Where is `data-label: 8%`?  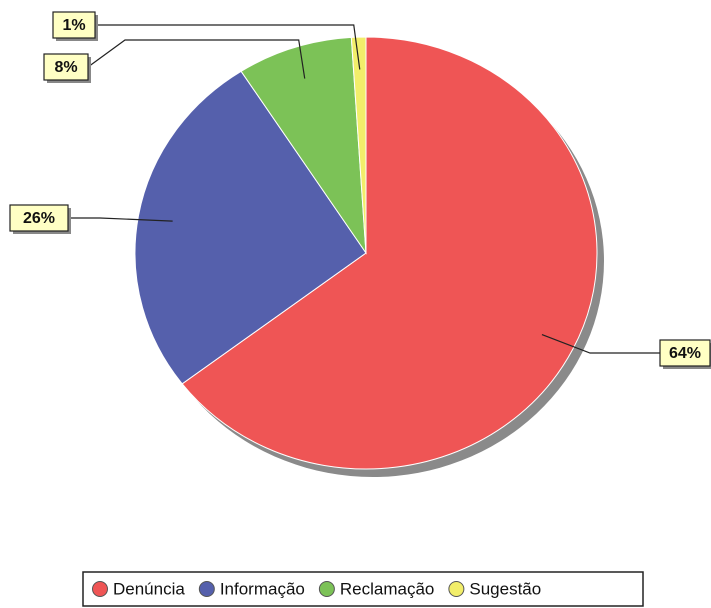 data-label: 8% is located at coordinates (65, 67).